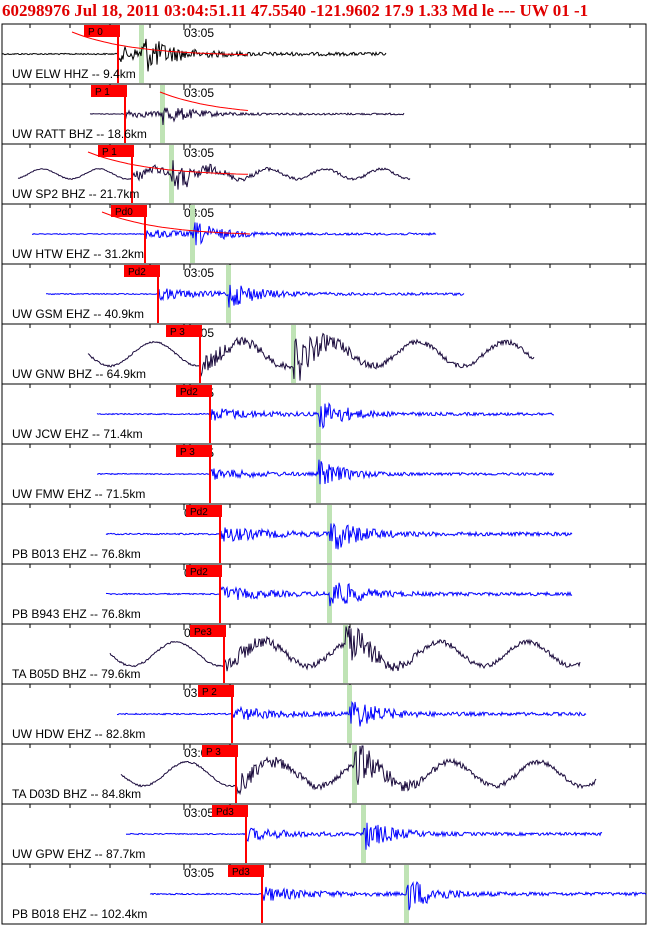 The image size is (649, 926). Describe the element at coordinates (78, 254) in the screenshot. I see `station-label: UW HTW EHZ -- 31.2km` at that location.